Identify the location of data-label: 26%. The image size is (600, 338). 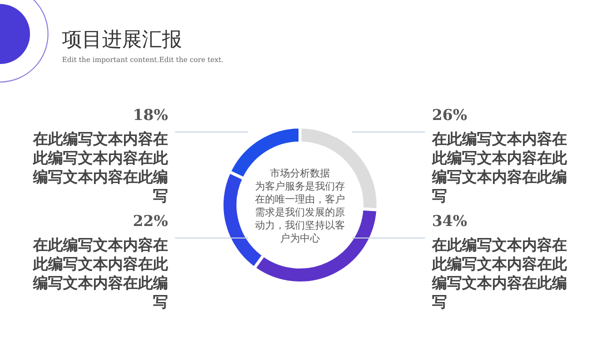
(450, 115).